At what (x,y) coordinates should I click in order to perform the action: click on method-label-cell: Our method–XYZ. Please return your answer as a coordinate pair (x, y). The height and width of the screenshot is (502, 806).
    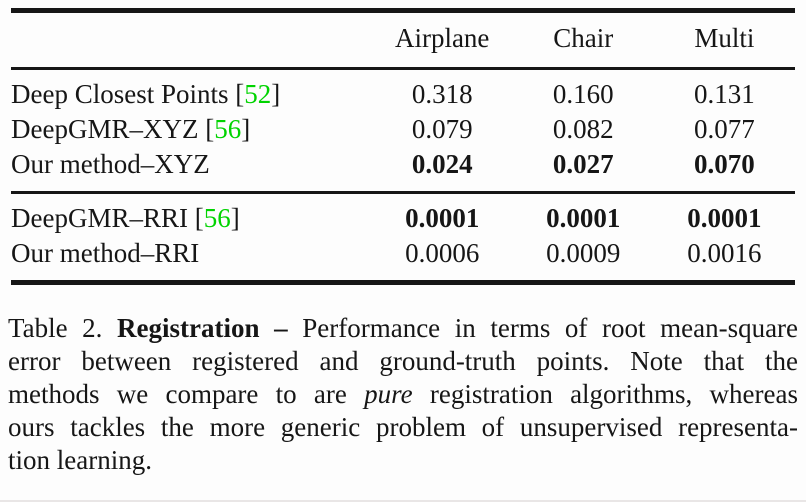
    Looking at the image, I should click on (191, 170).